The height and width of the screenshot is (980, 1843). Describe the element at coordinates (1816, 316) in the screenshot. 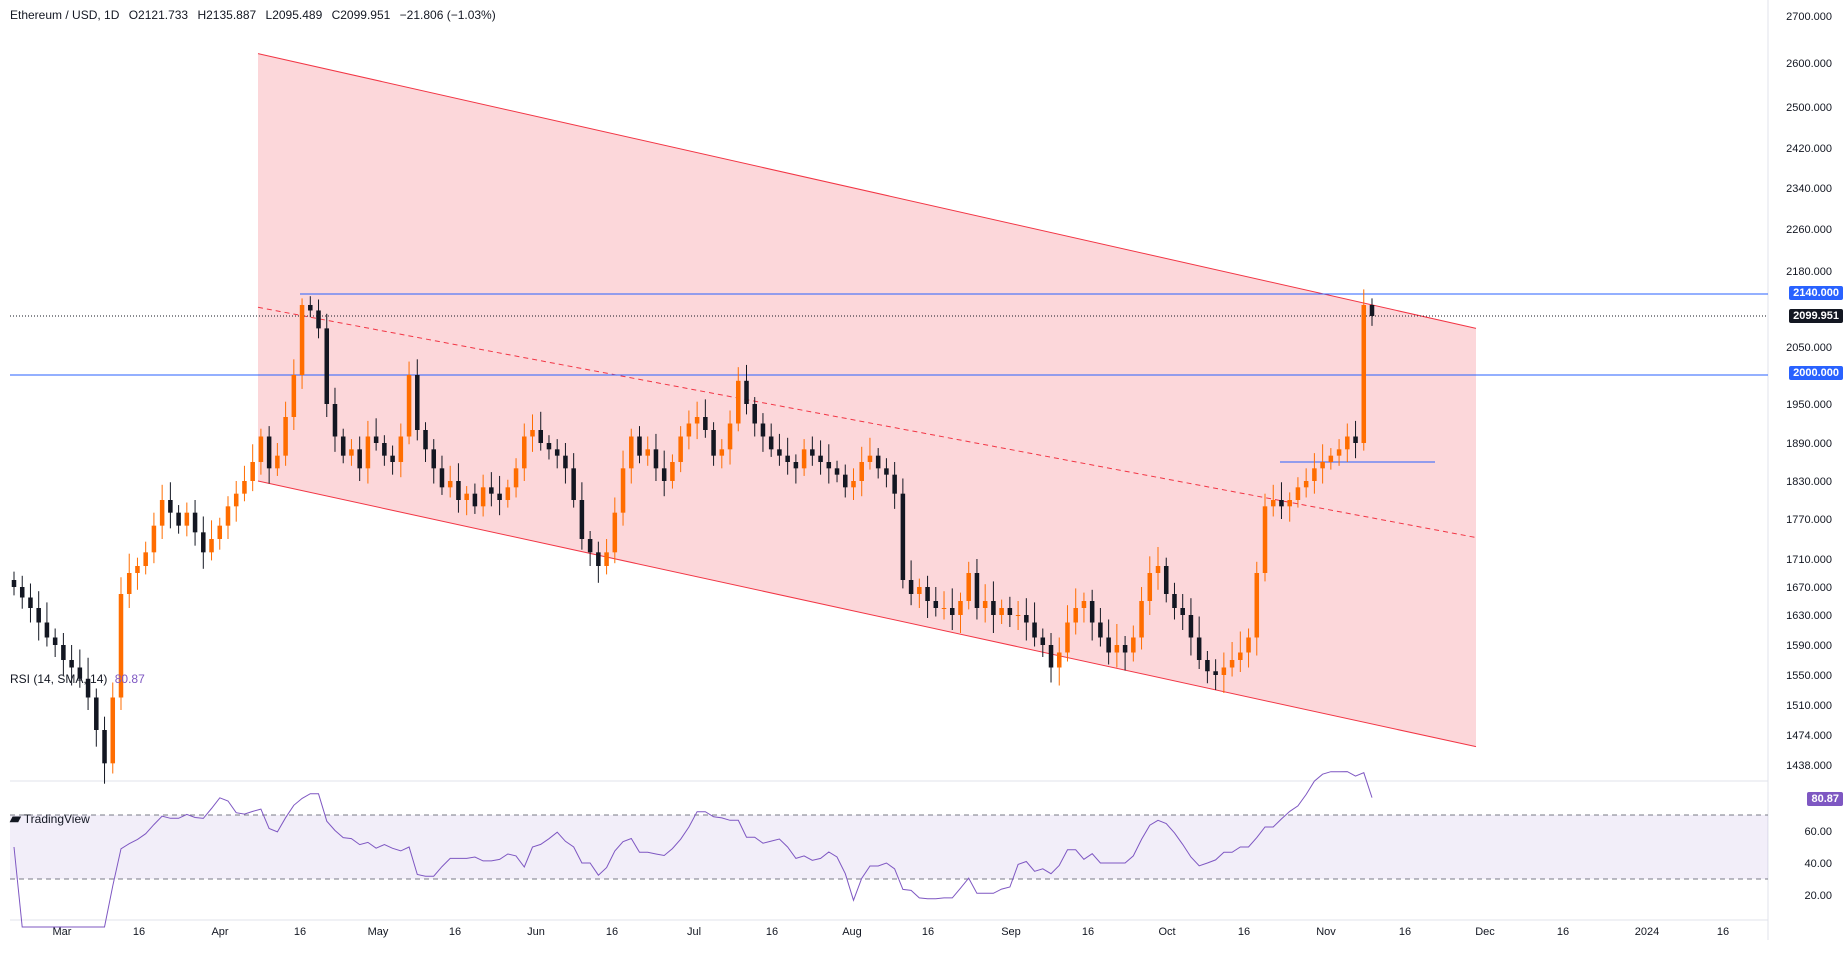

I see `price-tag-last: 2099.951` at that location.